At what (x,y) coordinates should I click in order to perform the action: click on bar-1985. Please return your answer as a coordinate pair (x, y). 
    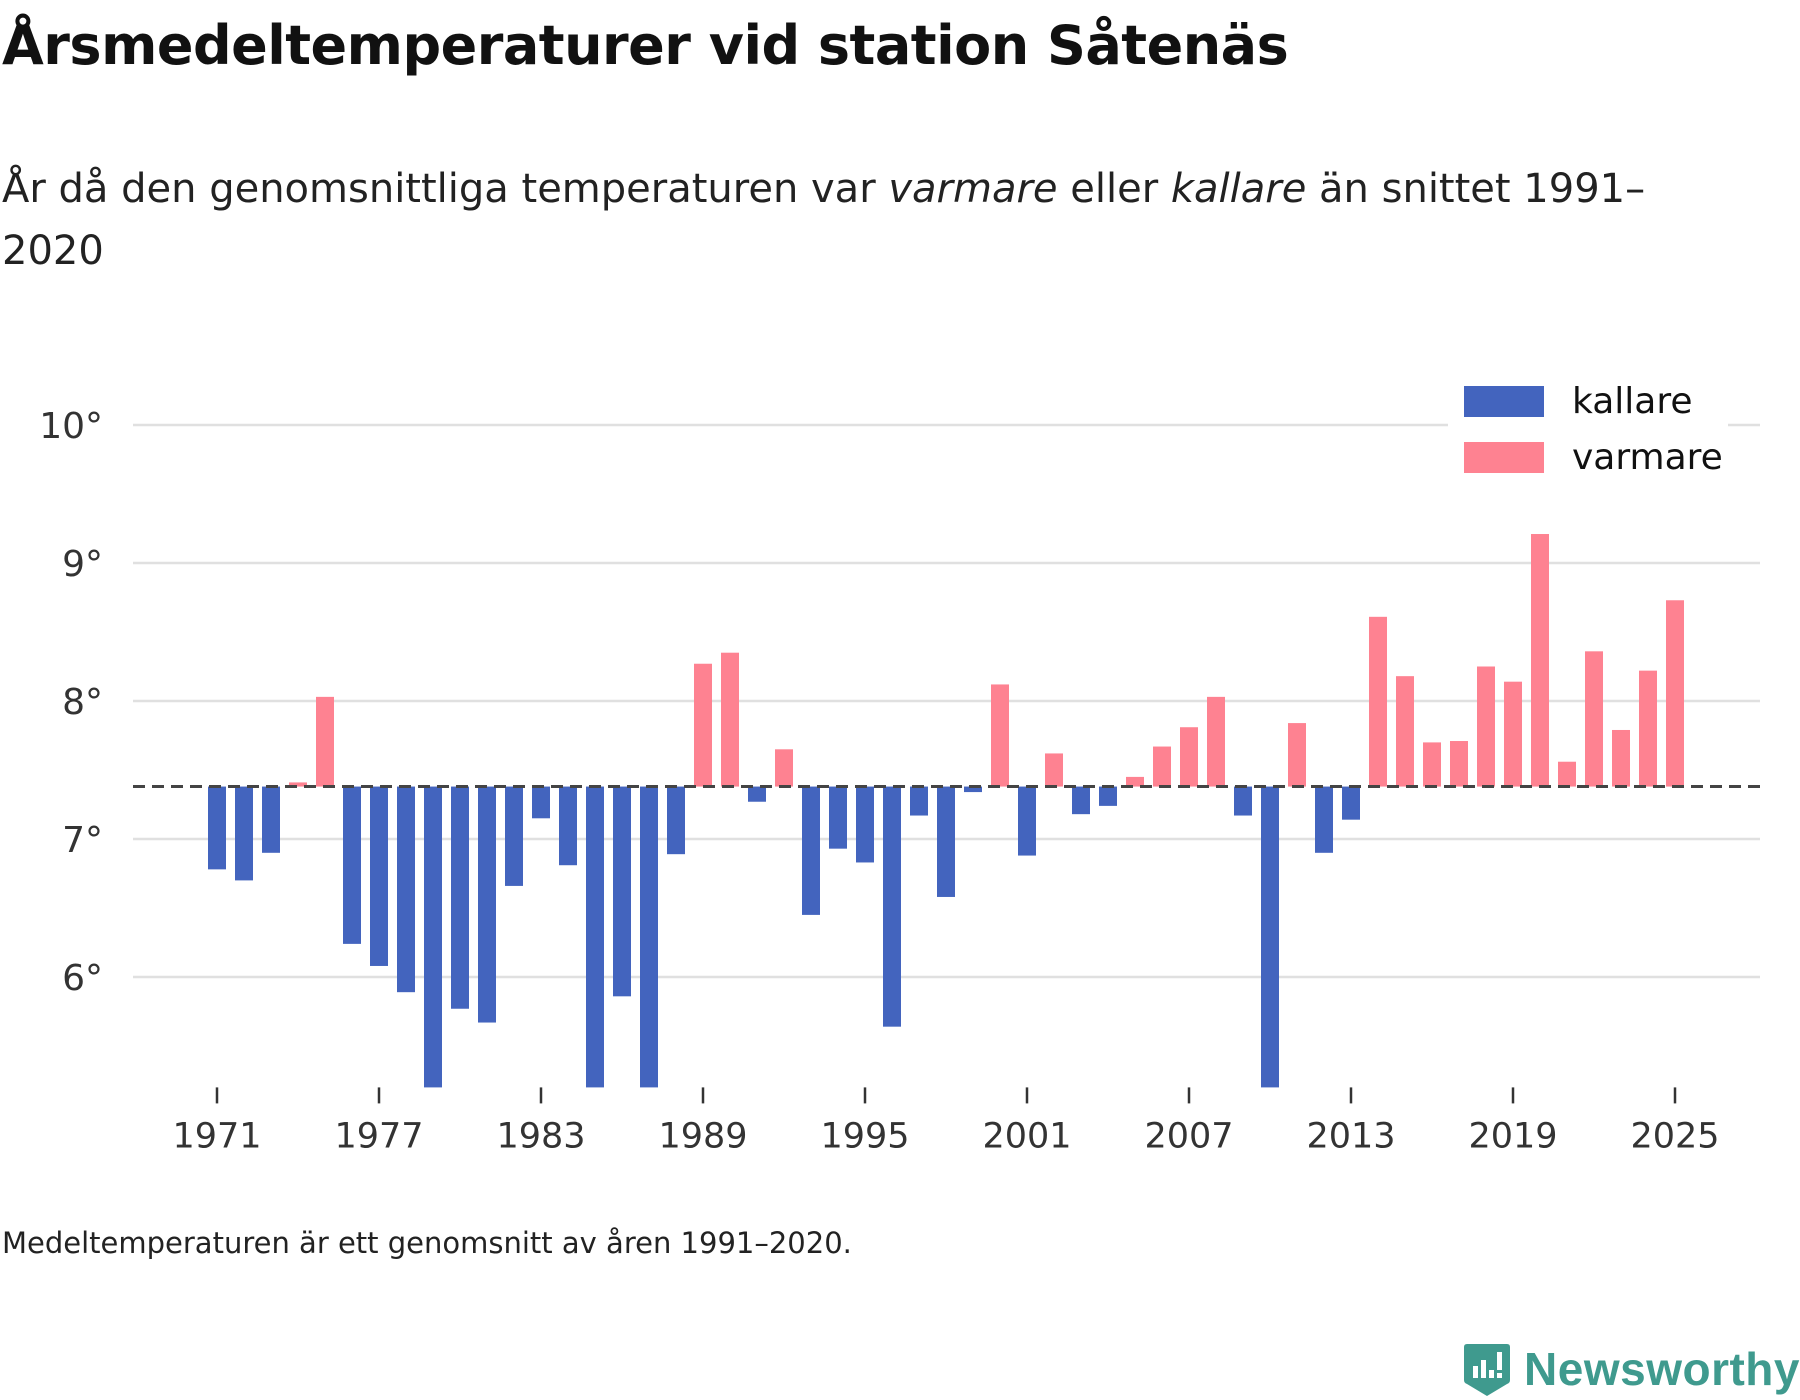
    Looking at the image, I should click on (595, 937).